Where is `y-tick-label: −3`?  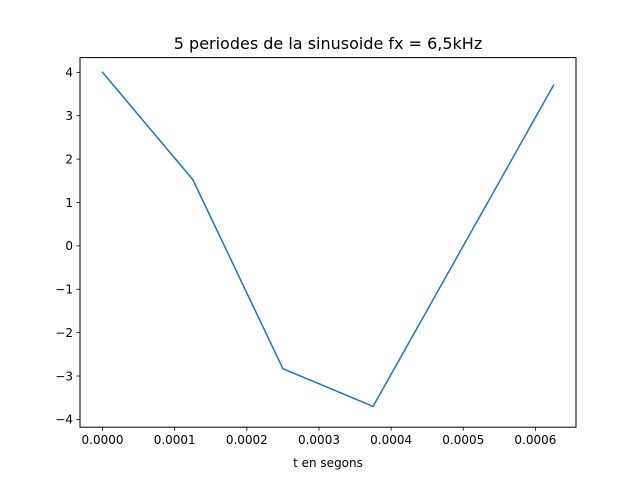 y-tick-label: −3 is located at coordinates (64, 376).